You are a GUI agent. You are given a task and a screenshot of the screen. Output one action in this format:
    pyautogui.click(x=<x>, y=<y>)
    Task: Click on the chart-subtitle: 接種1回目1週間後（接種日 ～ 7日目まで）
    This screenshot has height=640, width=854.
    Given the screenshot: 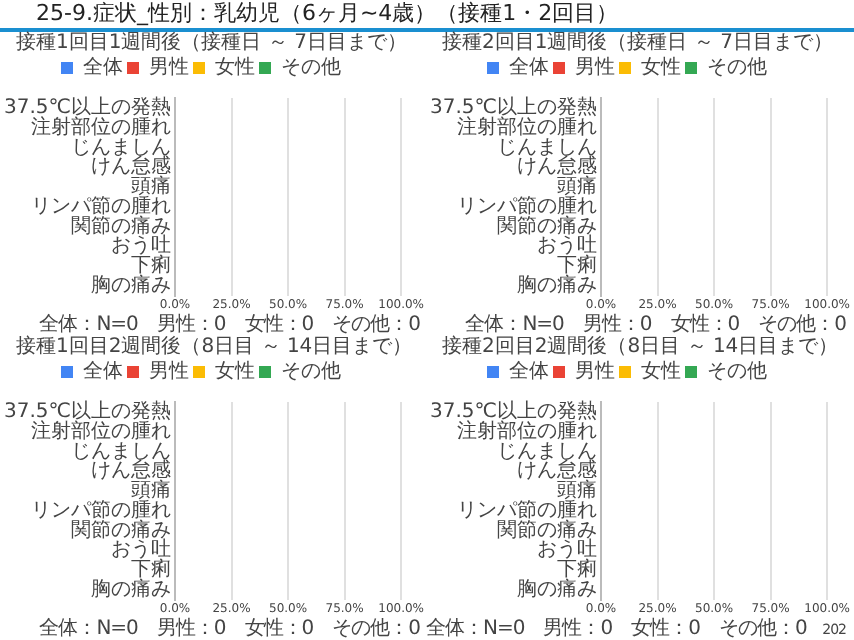 What is the action you would take?
    pyautogui.click(x=211, y=43)
    